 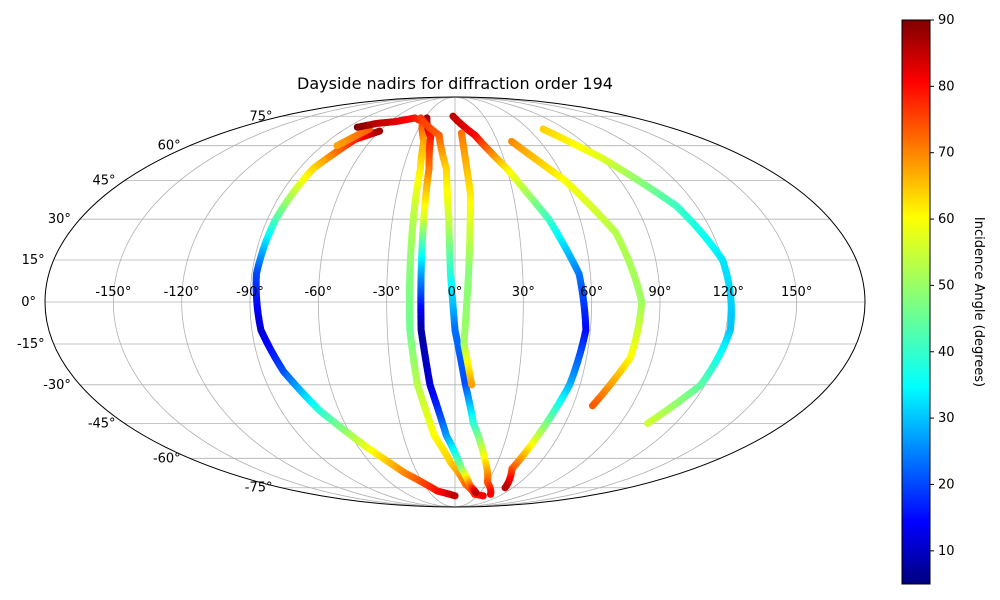 What do you see at coordinates (796, 292) in the screenshot?
I see `longitude-tick-label: 150°` at bounding box center [796, 292].